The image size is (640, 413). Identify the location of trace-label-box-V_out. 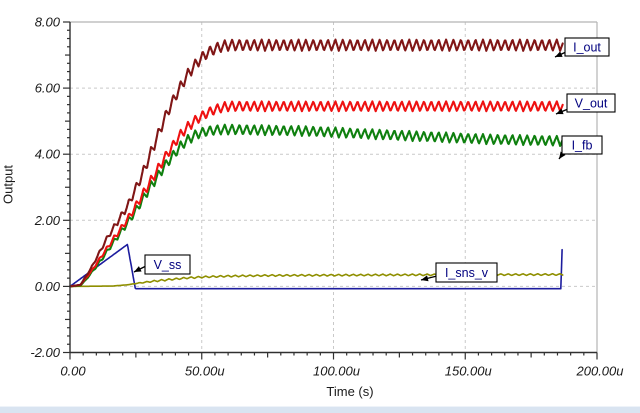
(591, 103).